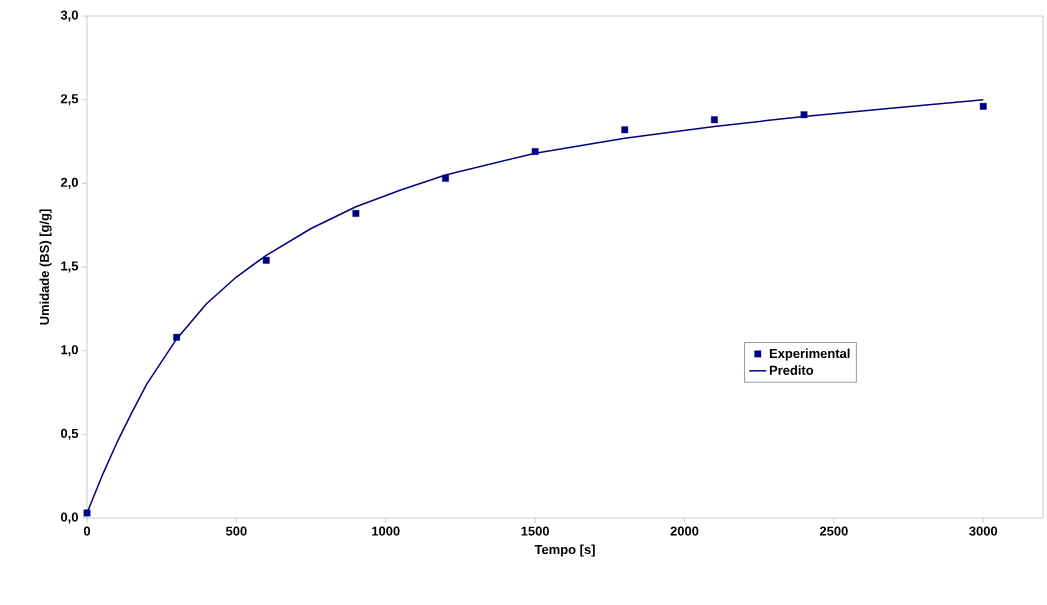  Describe the element at coordinates (564, 550) in the screenshot. I see `x-axis-title: Tempo [s]` at that location.